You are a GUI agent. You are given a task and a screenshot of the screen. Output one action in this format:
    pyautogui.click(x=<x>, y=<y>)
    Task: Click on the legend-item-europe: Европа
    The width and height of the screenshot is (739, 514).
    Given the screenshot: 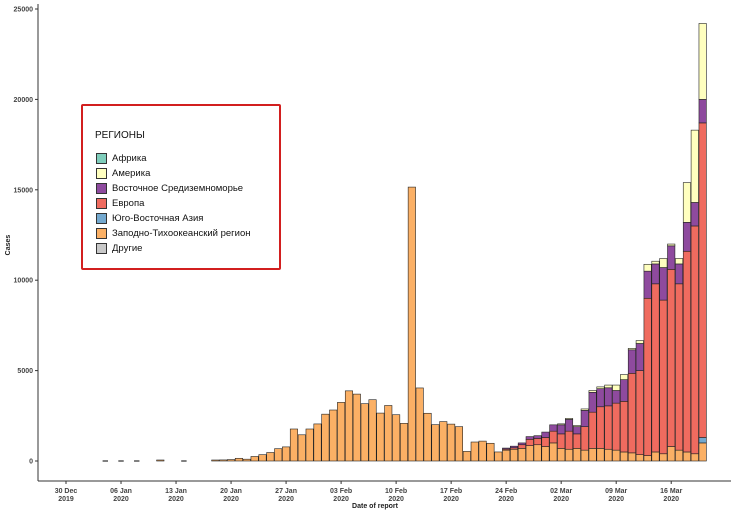 What is the action you would take?
    pyautogui.click(x=120, y=203)
    